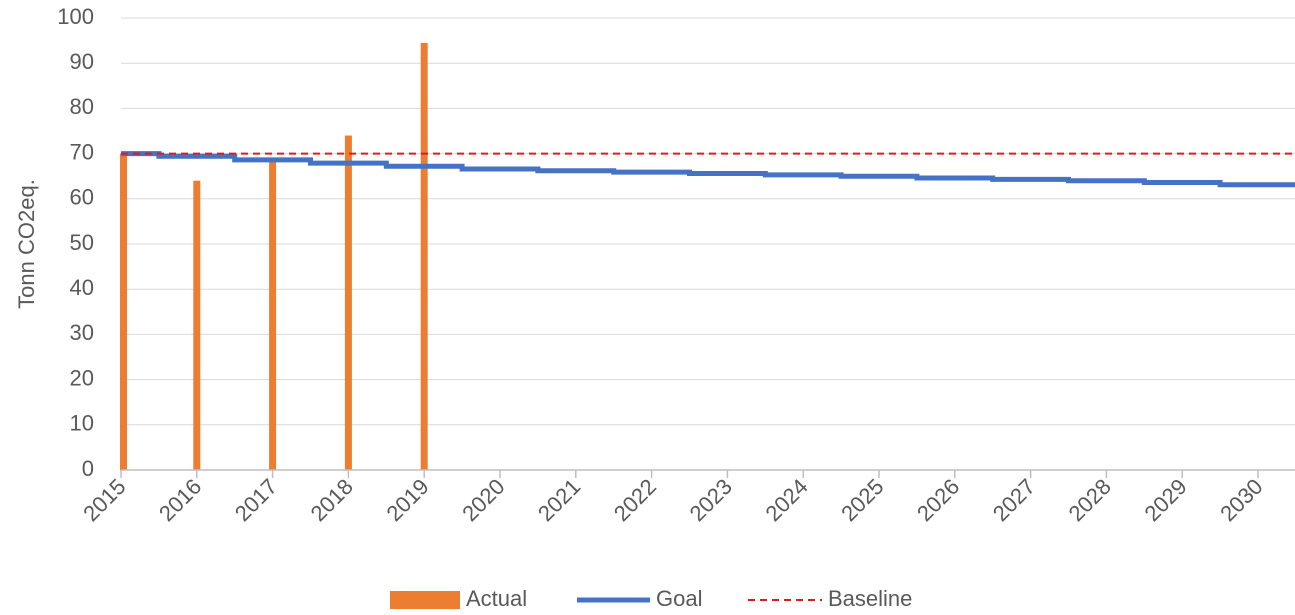 Image resolution: width=1295 pixels, height=615 pixels. I want to click on legend-label-goal: Goal, so click(679, 598).